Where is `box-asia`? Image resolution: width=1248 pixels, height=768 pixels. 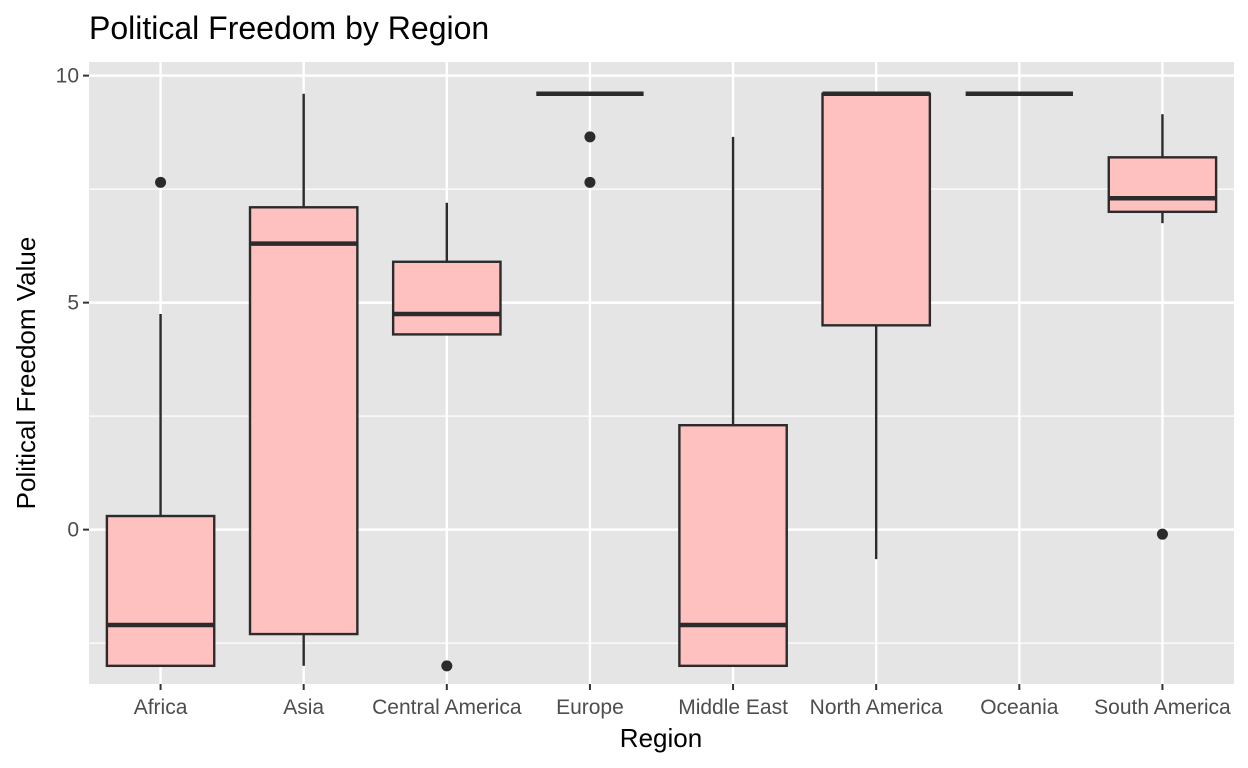 box-asia is located at coordinates (303, 379).